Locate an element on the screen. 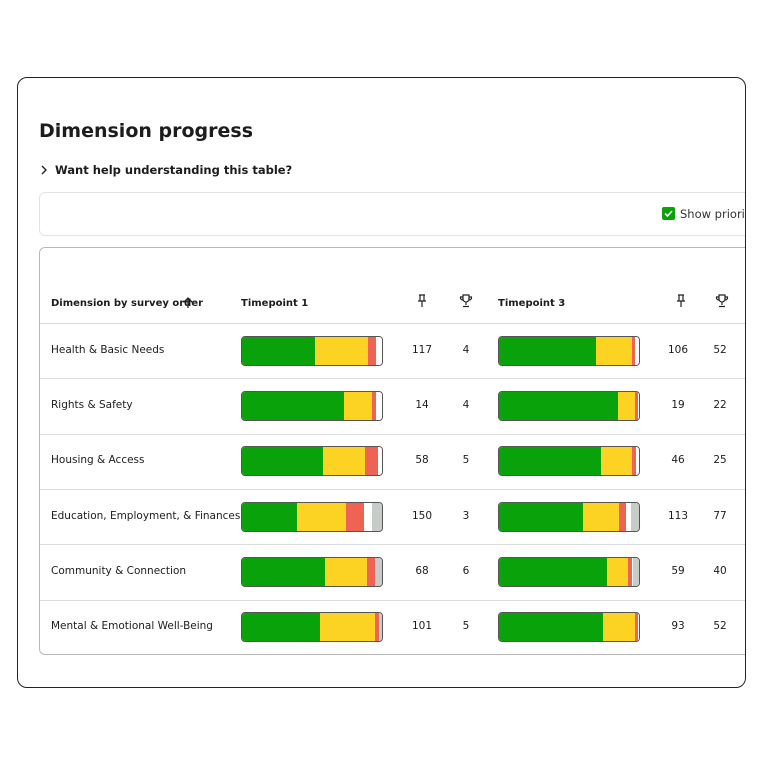 This screenshot has width=768, height=768. trophy-count: 6 is located at coordinates (466, 570).